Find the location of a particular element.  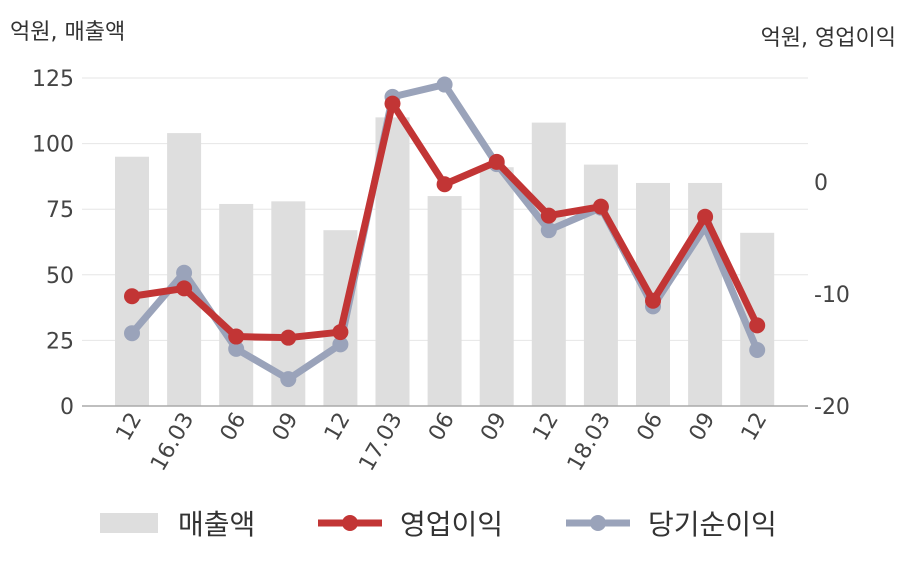

legend-label-revenue: 매출액 is located at coordinates (217, 524).